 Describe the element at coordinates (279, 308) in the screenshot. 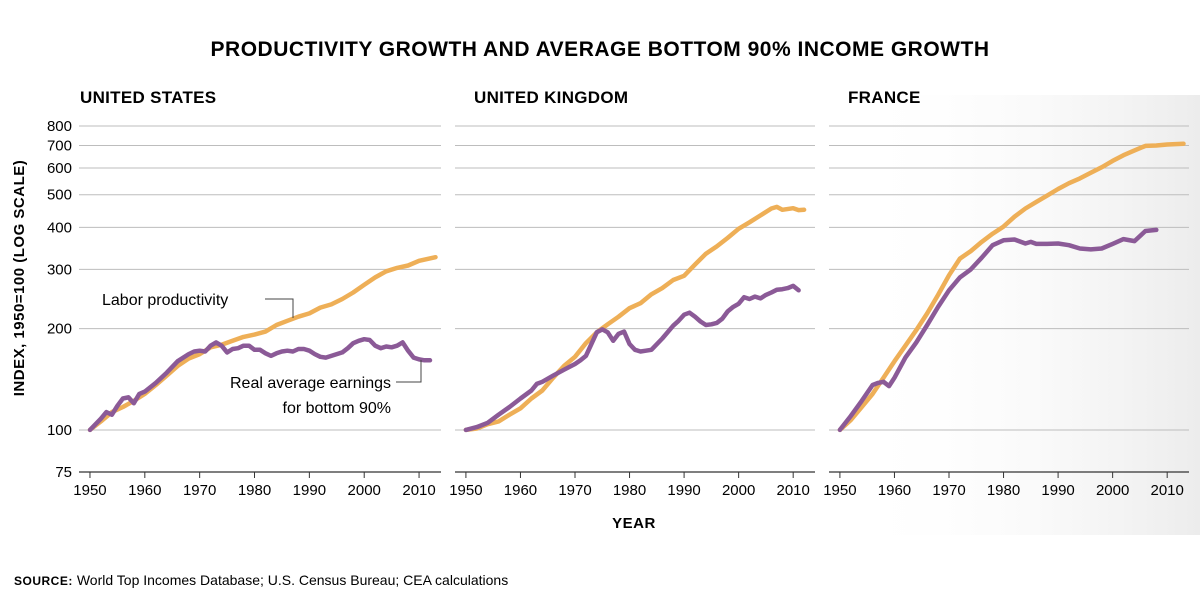

I see `productivity-leader-line` at that location.